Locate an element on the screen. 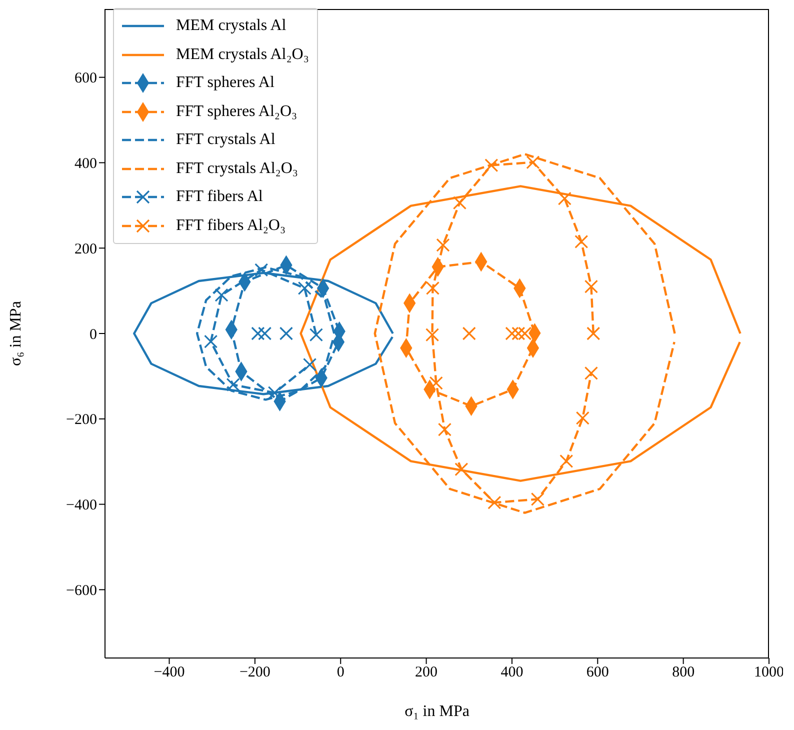 The width and height of the screenshot is (794, 730). y-tick-label: 400 is located at coordinates (85, 164).